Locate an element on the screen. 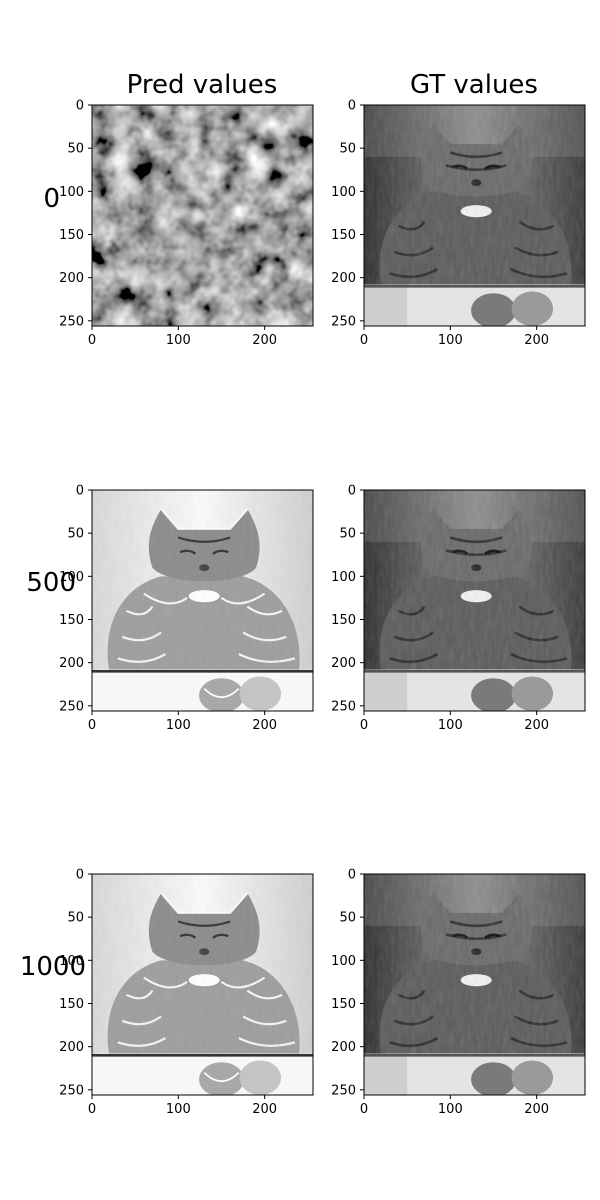  panel-pred-1000: 0 100 200 0 50 100 150 200 250 is located at coordinates (186, 992).